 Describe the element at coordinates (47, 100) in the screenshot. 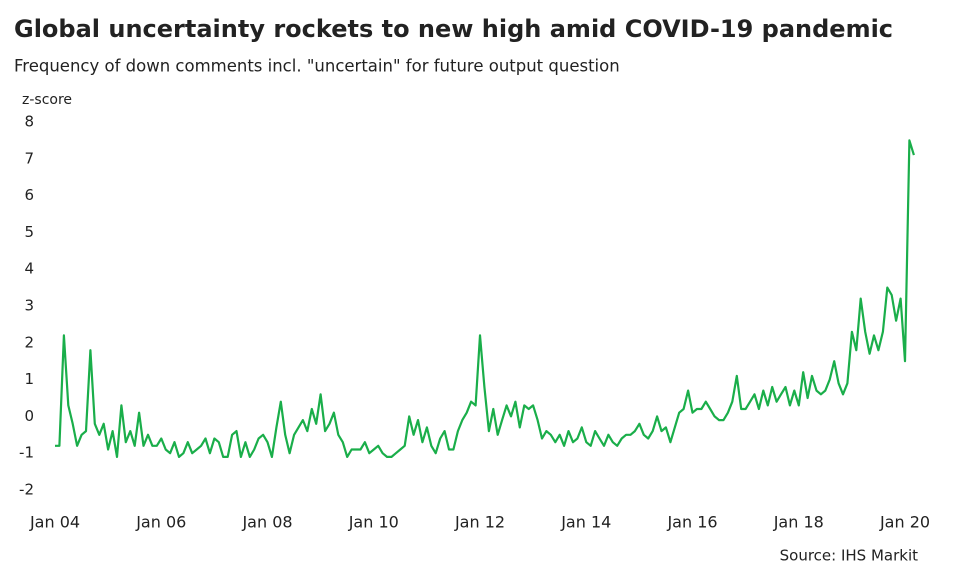

I see `y-axis-label: z-score` at that location.